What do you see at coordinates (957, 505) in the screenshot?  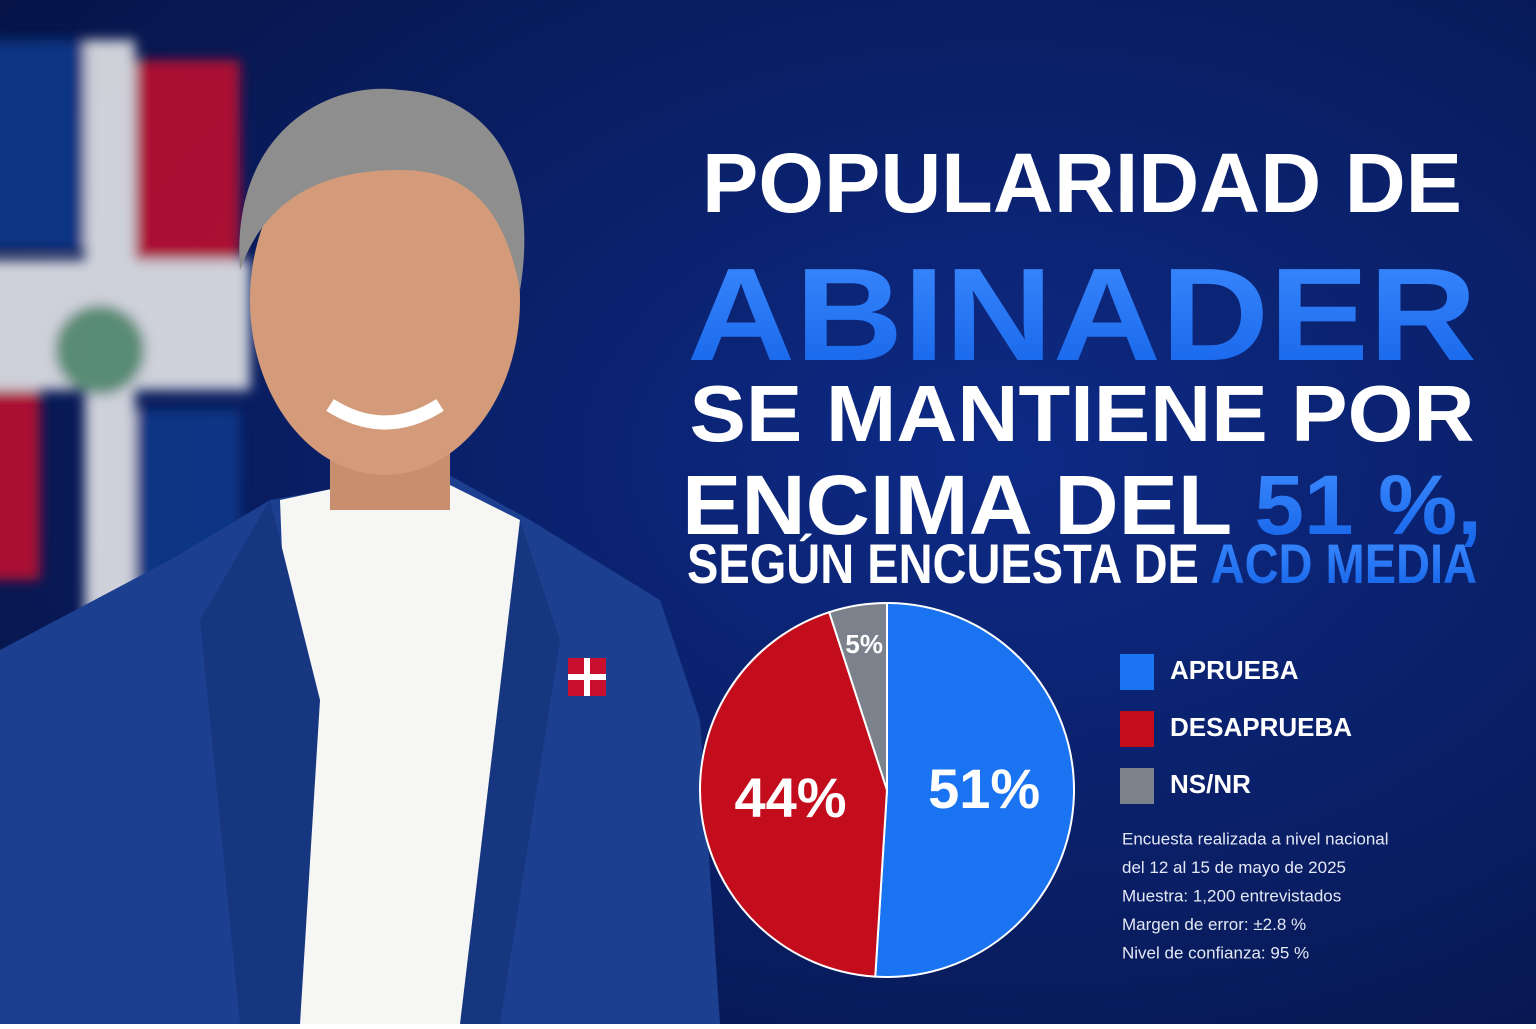 I see `headline-segment: ENCIMA DEL` at bounding box center [957, 505].